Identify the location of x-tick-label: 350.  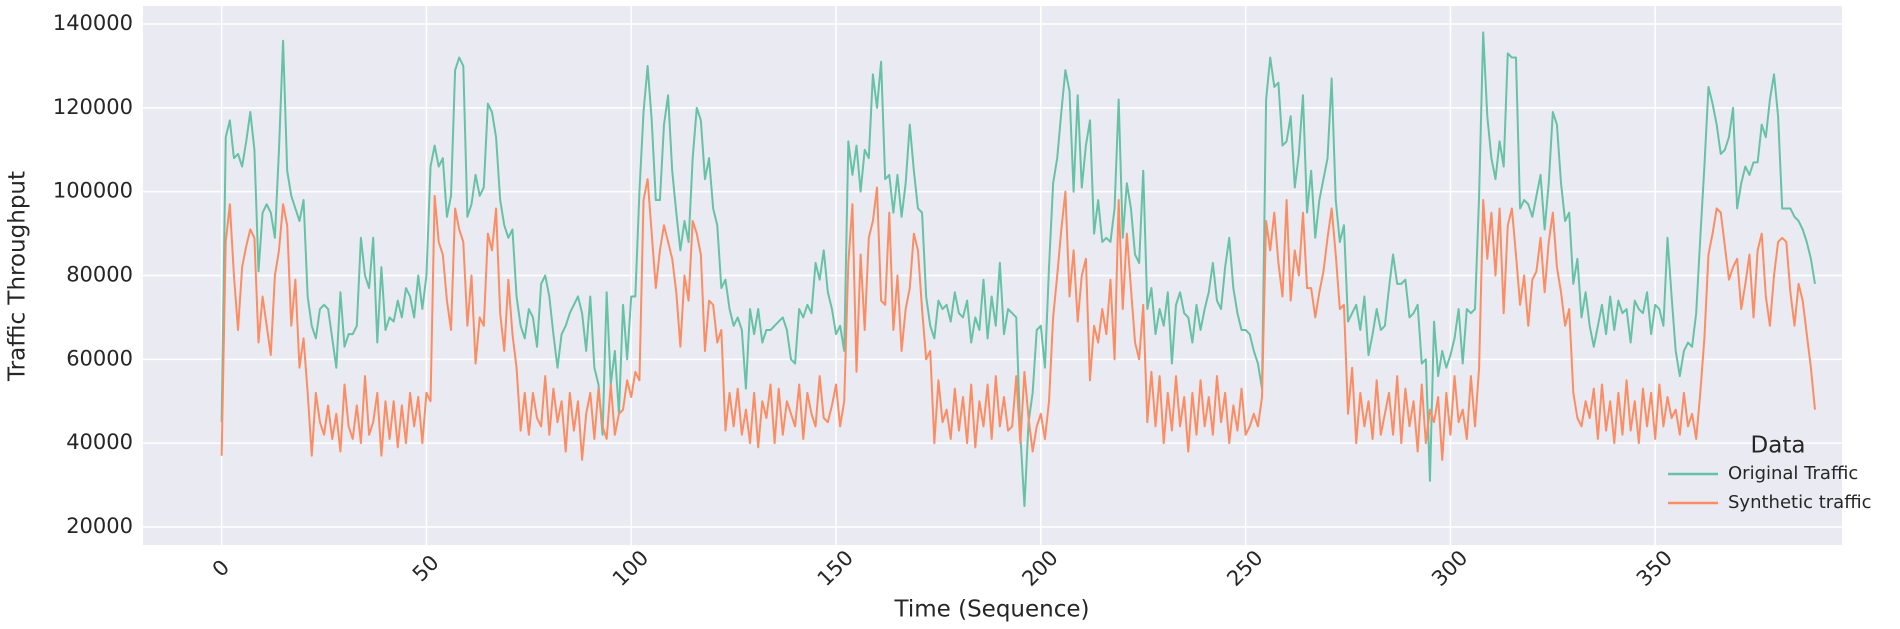
(1654, 568).